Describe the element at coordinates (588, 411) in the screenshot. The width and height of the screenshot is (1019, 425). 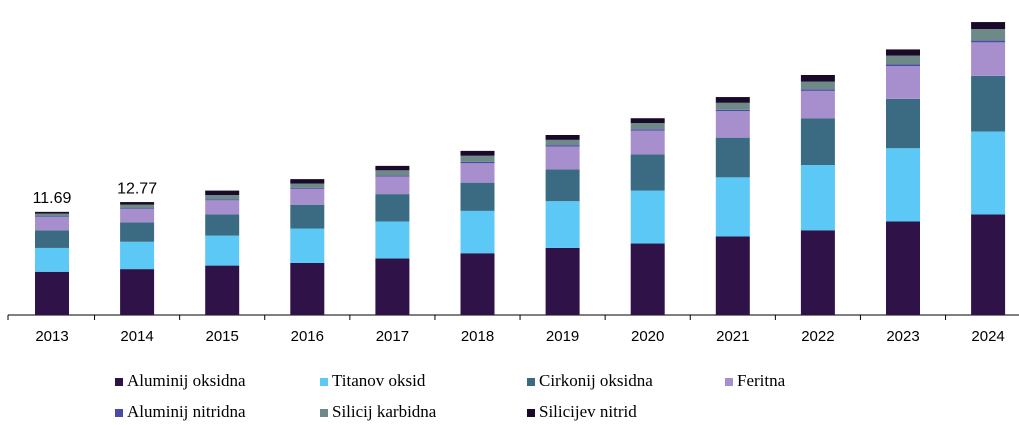
I see `legend-label: Silicijev nitrid` at that location.